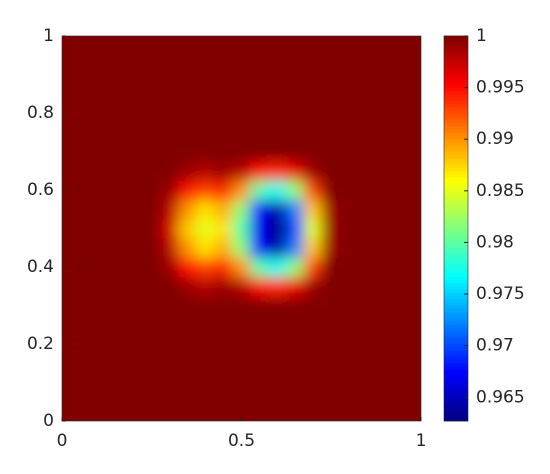 Image resolution: width=550 pixels, height=474 pixels. What do you see at coordinates (48, 36) in the screenshot?
I see `y-tick-label: 1` at bounding box center [48, 36].